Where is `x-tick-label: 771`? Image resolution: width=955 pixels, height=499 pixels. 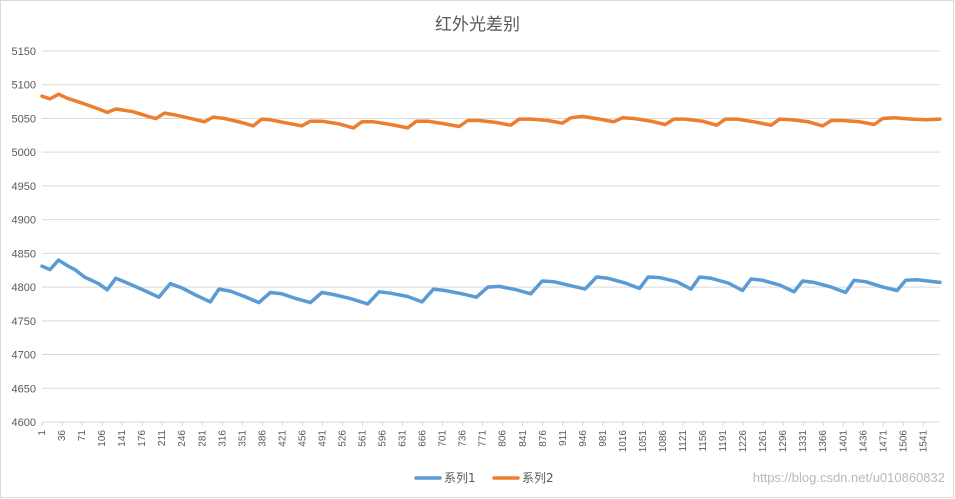
x-tick-label: 771 is located at coordinates (483, 438).